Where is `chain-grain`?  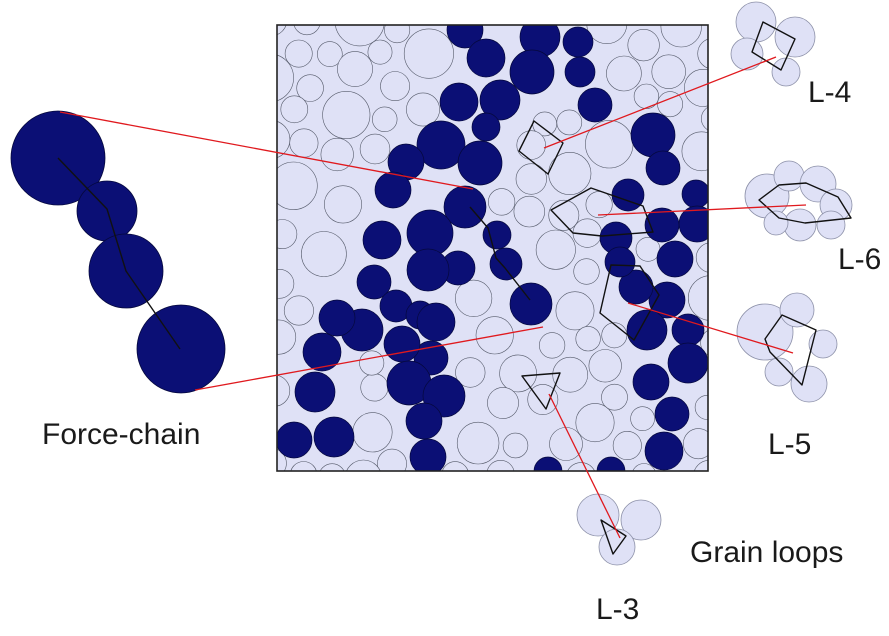
chain-grain is located at coordinates (181, 349).